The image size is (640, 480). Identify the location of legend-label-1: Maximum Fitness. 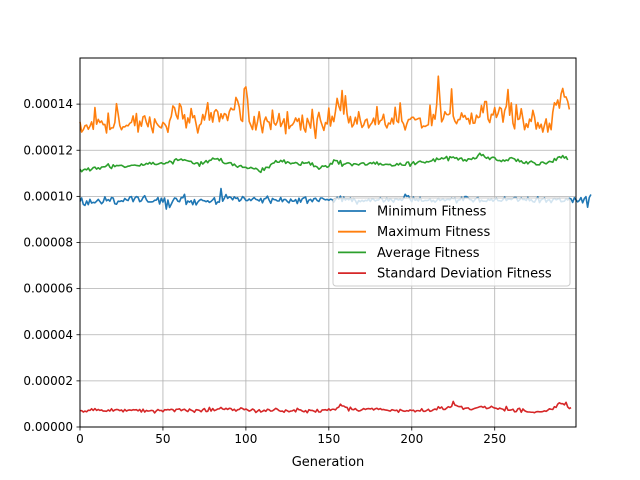
(433, 232).